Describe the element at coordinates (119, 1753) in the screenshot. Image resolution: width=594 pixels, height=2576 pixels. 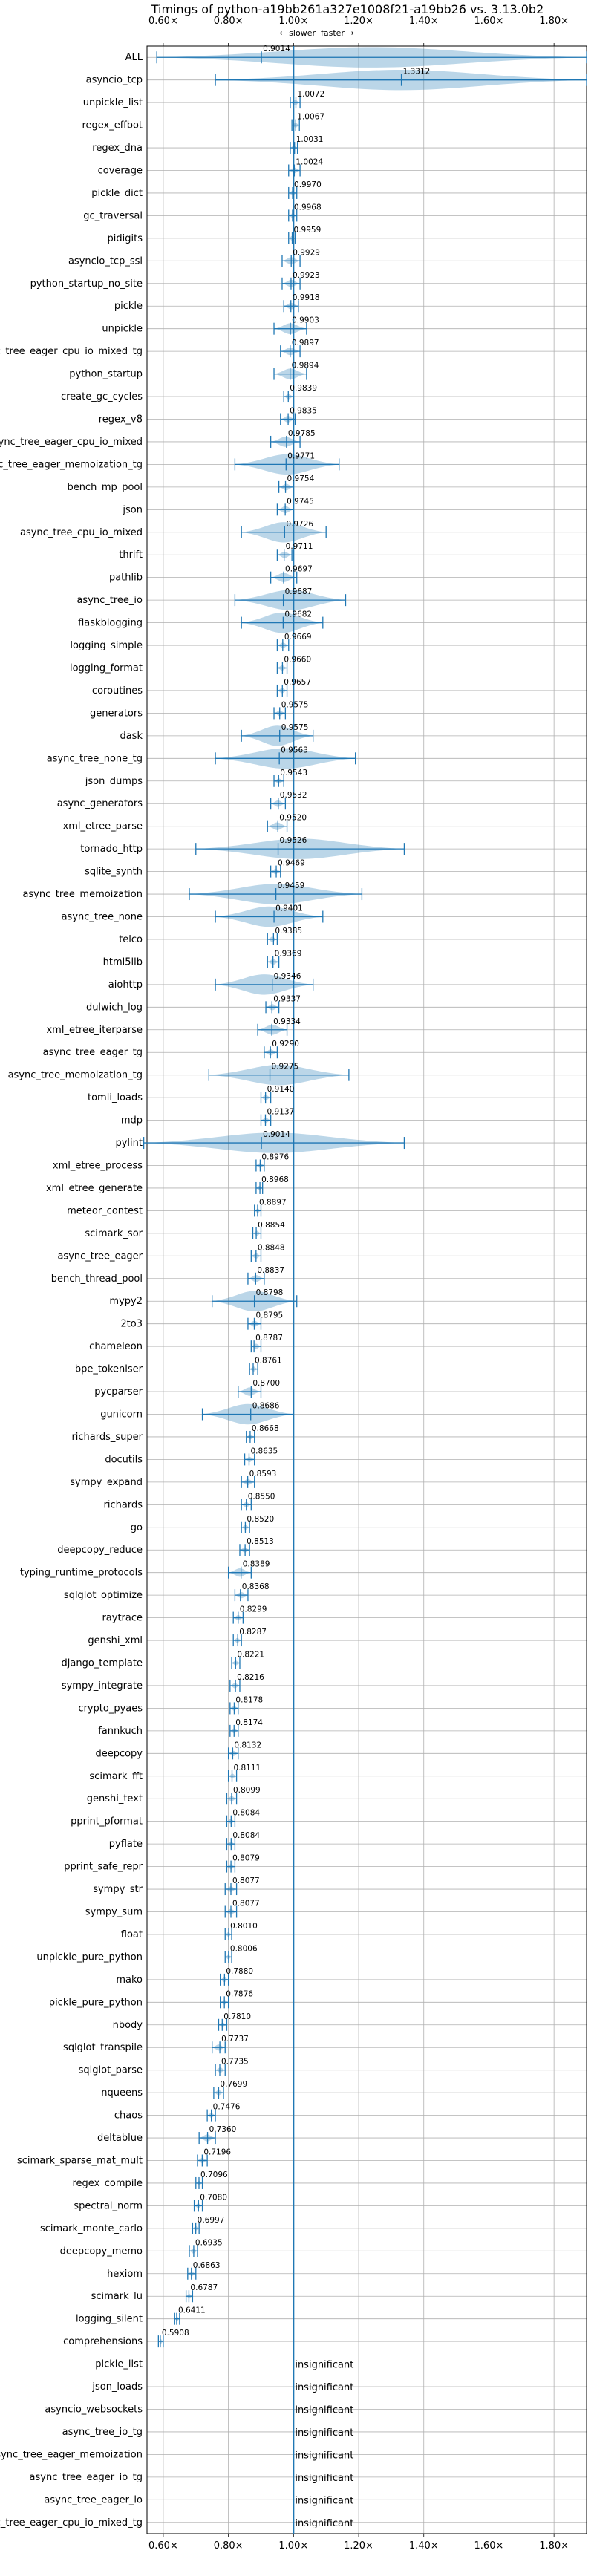
I see `category-label: deepcopy` at that location.